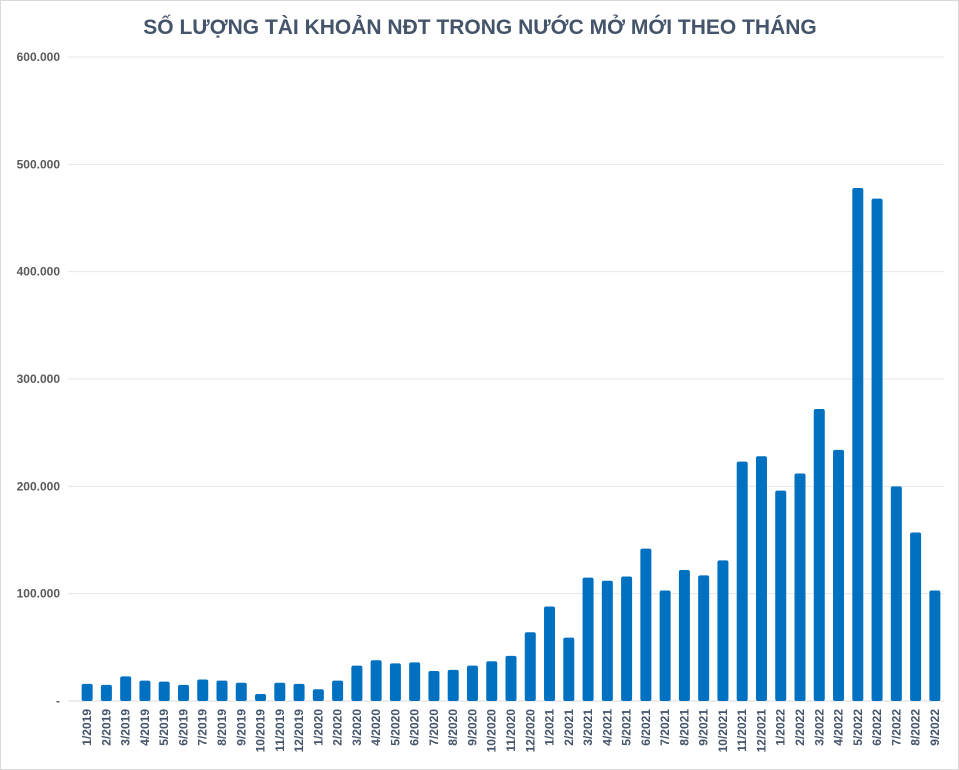 This screenshot has height=770, width=959. What do you see at coordinates (318, 695) in the screenshot?
I see `bar-1-2020` at bounding box center [318, 695].